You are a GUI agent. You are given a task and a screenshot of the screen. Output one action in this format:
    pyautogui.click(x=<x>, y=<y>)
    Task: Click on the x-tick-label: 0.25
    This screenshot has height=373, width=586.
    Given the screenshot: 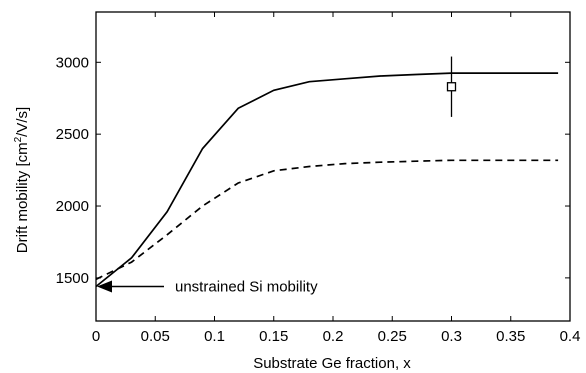 What is the action you would take?
    pyautogui.click(x=392, y=336)
    